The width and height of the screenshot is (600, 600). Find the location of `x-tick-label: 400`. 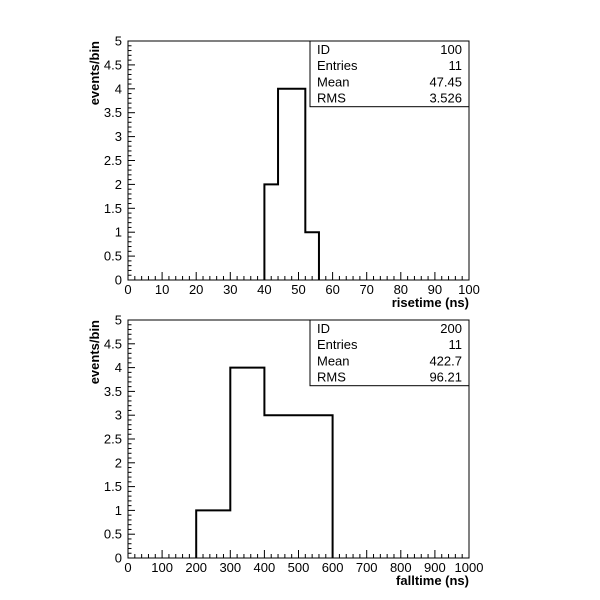

x-tick-label: 400 is located at coordinates (265, 567).